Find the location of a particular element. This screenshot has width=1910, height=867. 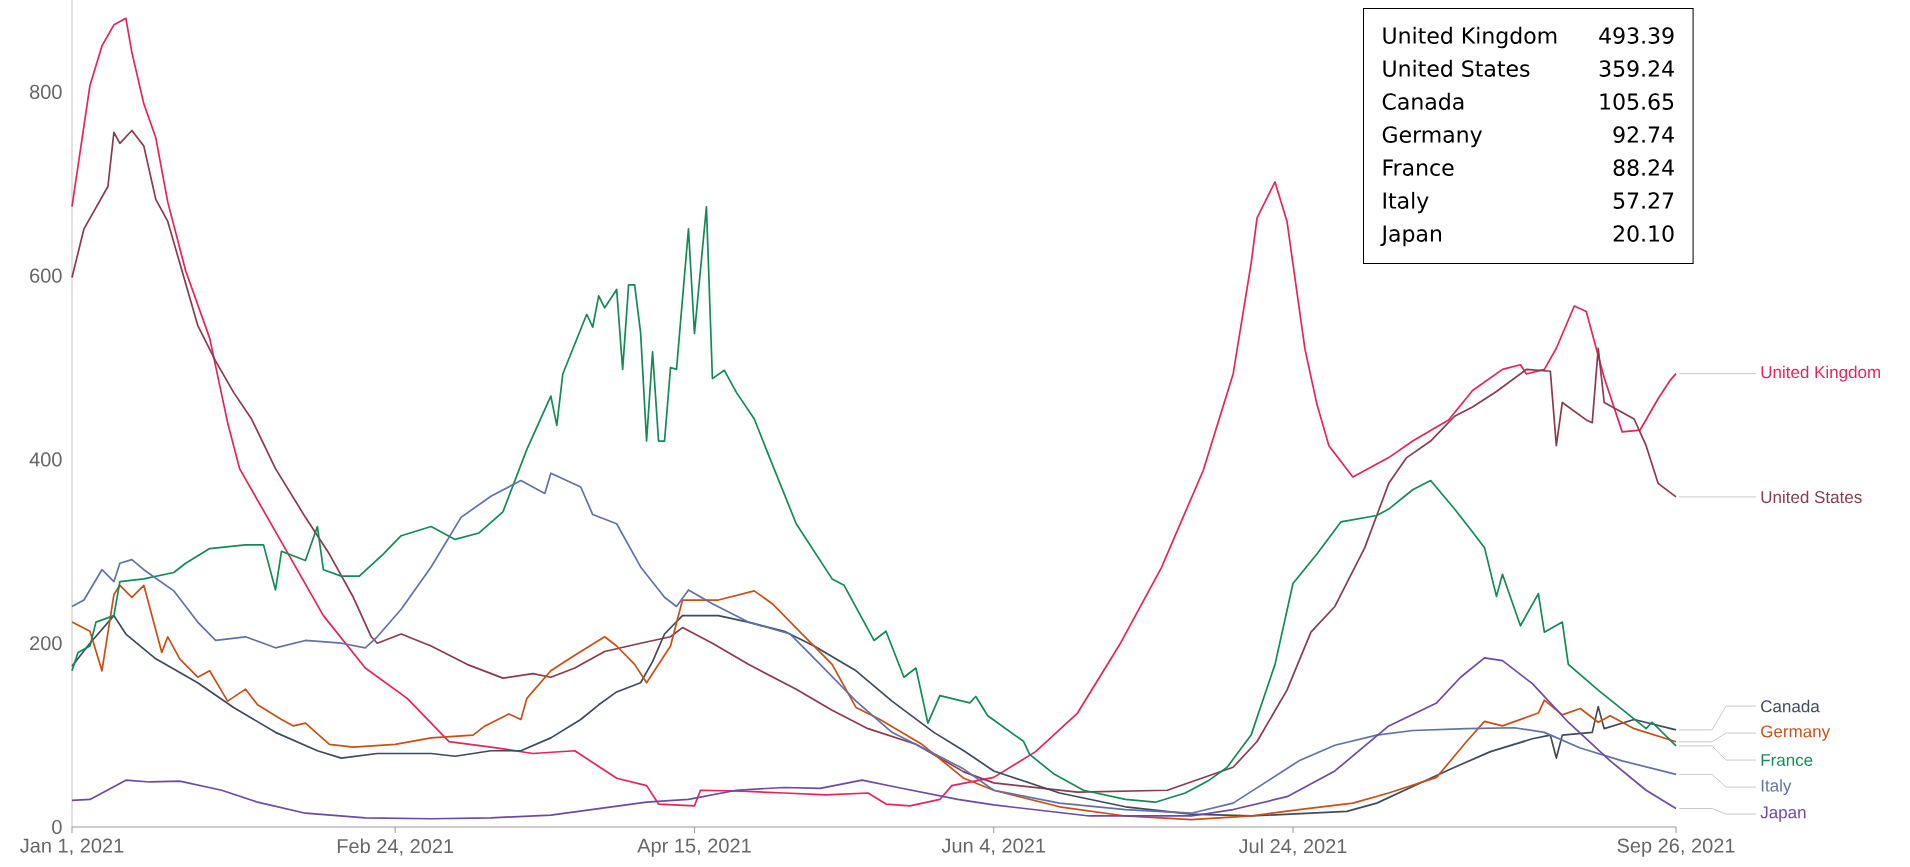

y-tick-label: 0 is located at coordinates (57, 827).